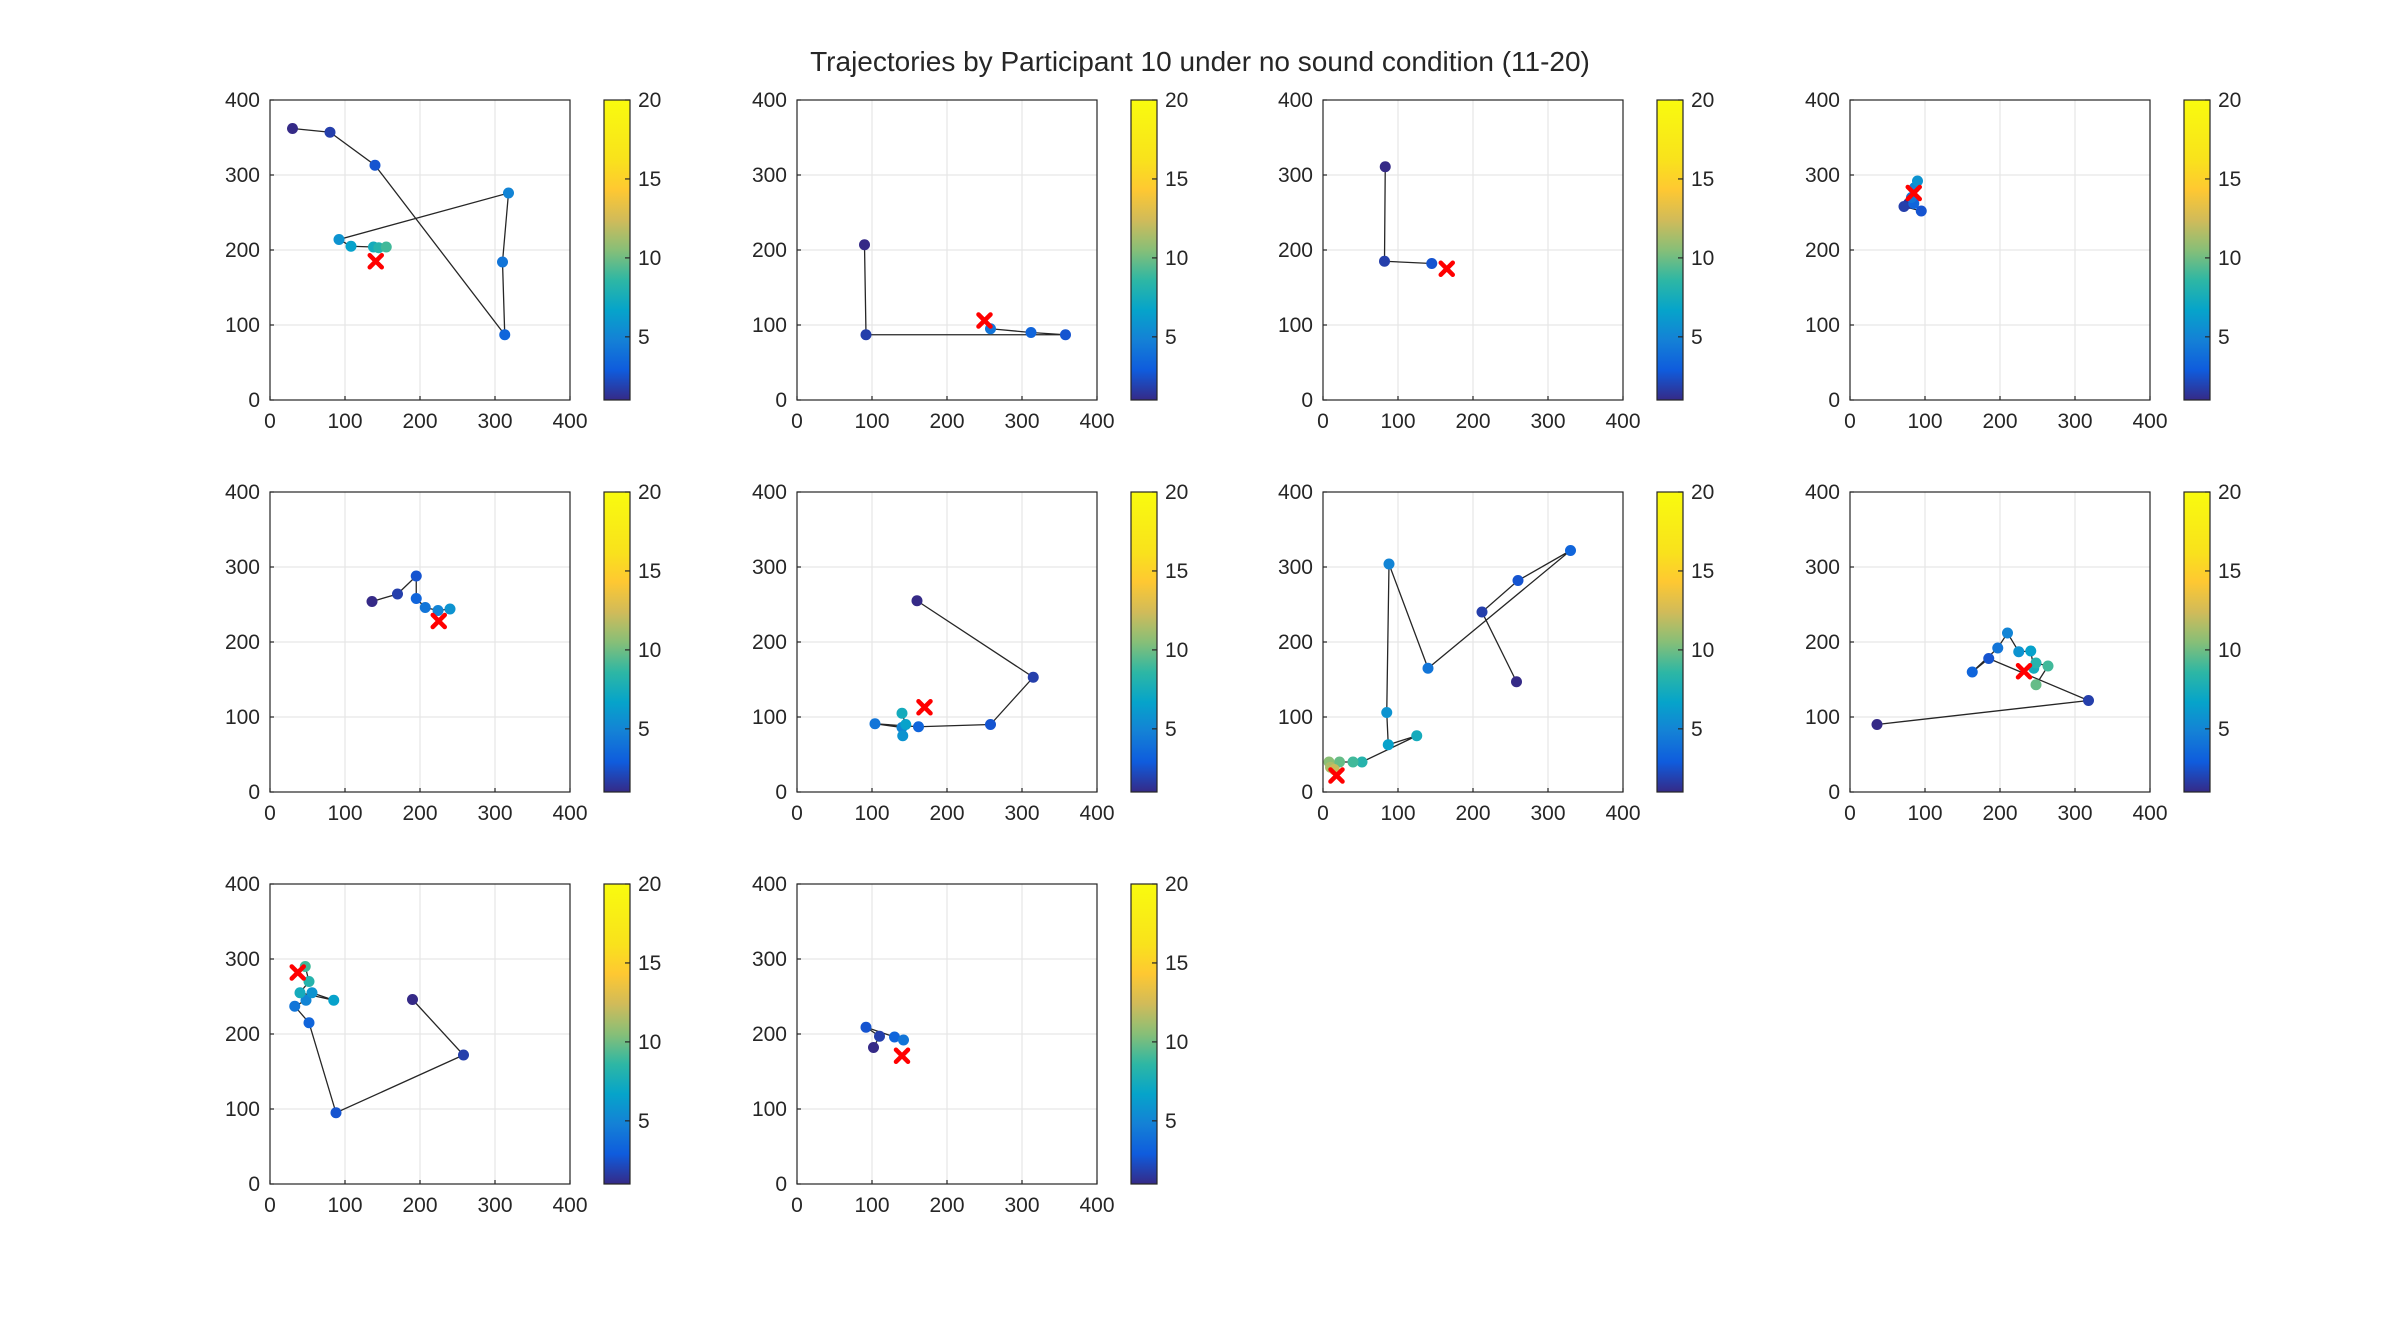 This screenshot has height=1320, width=2400. Describe the element at coordinates (443, 653) in the screenshot. I see `subplot-5: 0 100 200 300 400 0 100 200 300 400 5 10 15 20` at that location.